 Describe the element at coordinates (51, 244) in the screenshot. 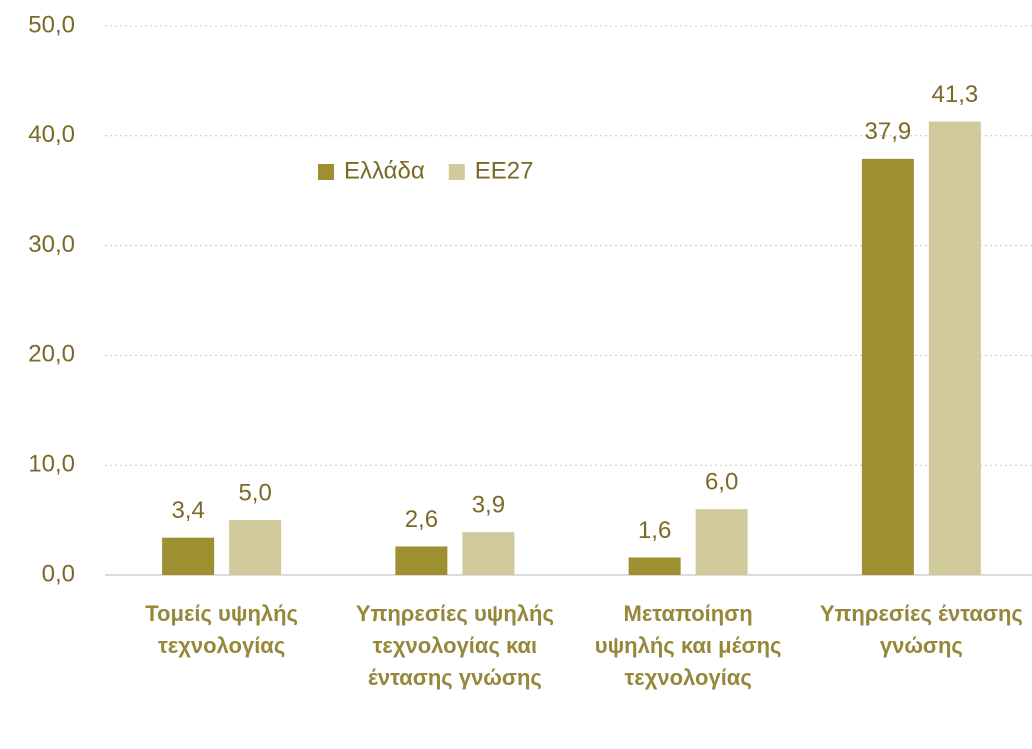

I see `y-tick-label: 30,0` at that location.